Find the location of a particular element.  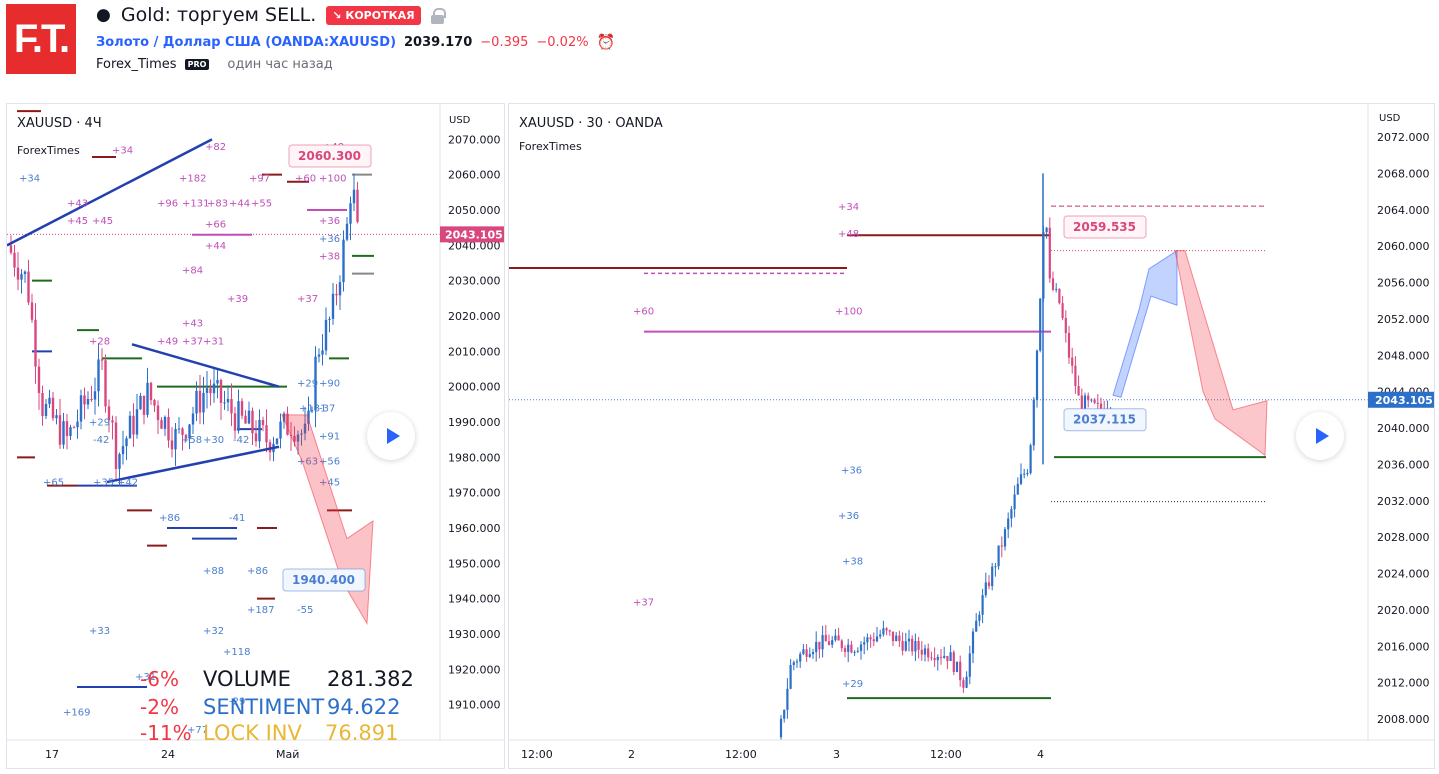

position-label: +34 is located at coordinates (122, 150).